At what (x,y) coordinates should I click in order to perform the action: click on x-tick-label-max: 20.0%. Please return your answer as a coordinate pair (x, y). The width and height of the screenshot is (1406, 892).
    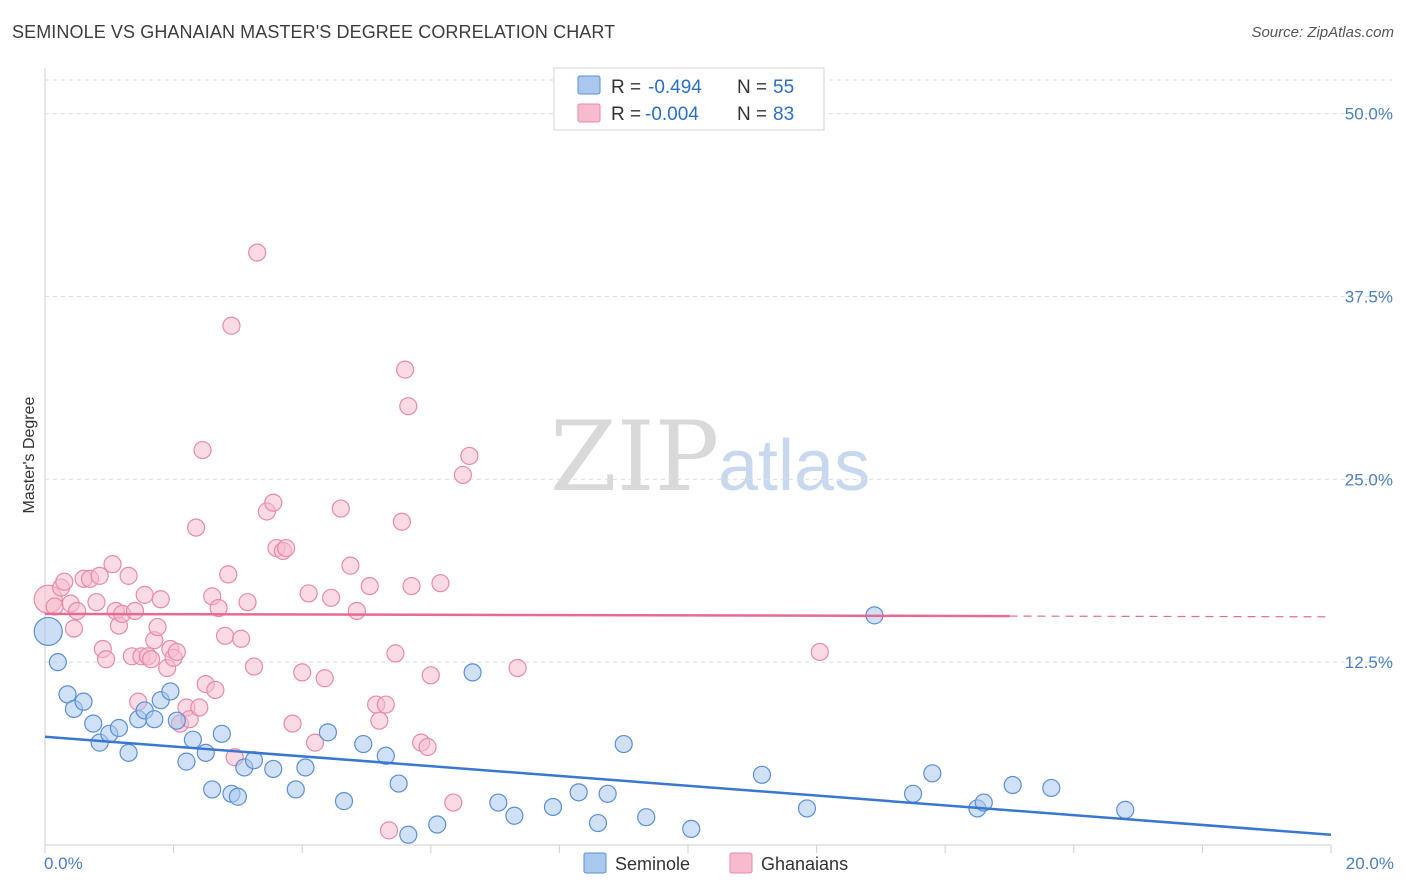
    Looking at the image, I should click on (1370, 863).